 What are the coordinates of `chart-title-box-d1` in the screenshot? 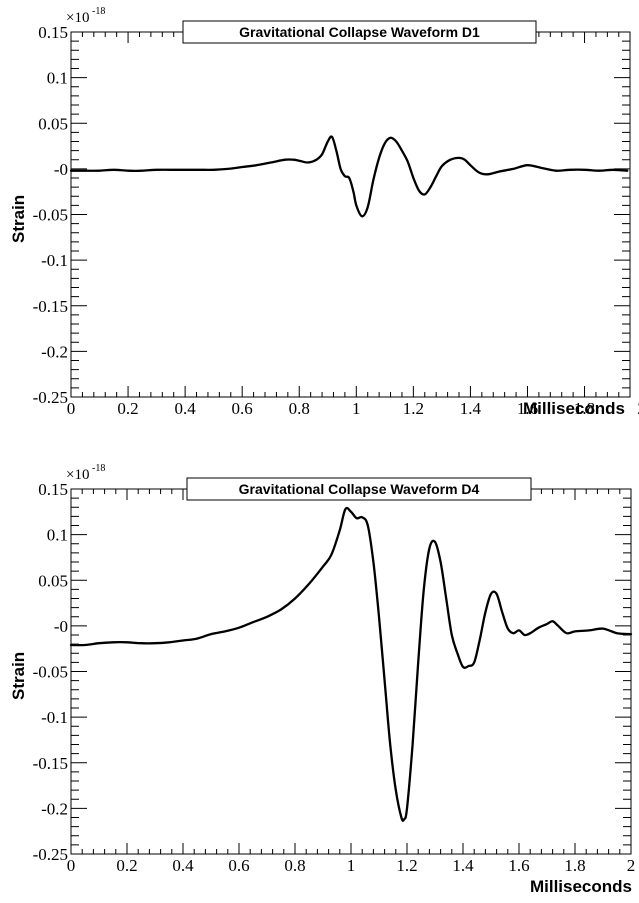 It's located at (359, 32).